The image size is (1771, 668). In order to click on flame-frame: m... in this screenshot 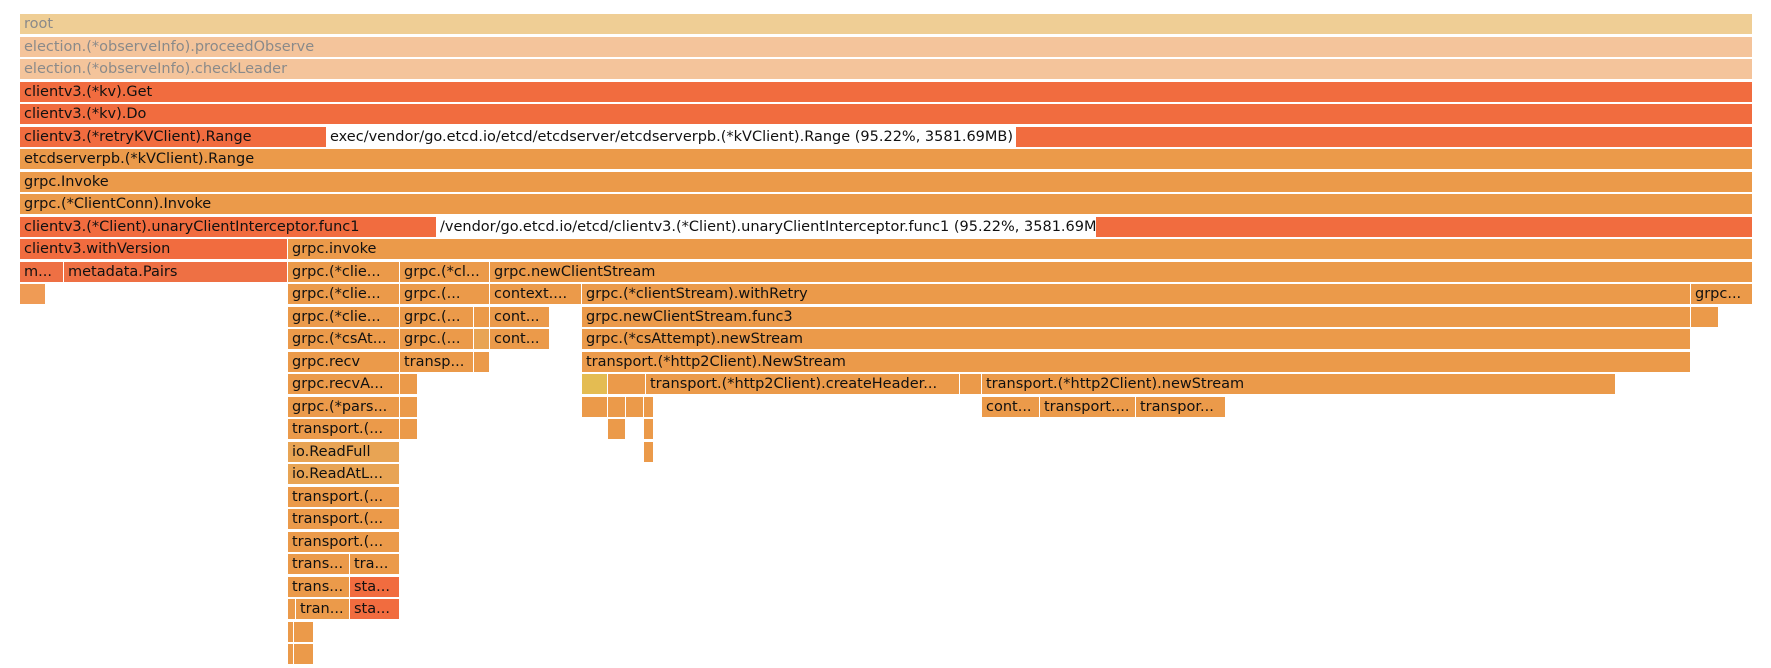, I will do `click(42, 272)`.